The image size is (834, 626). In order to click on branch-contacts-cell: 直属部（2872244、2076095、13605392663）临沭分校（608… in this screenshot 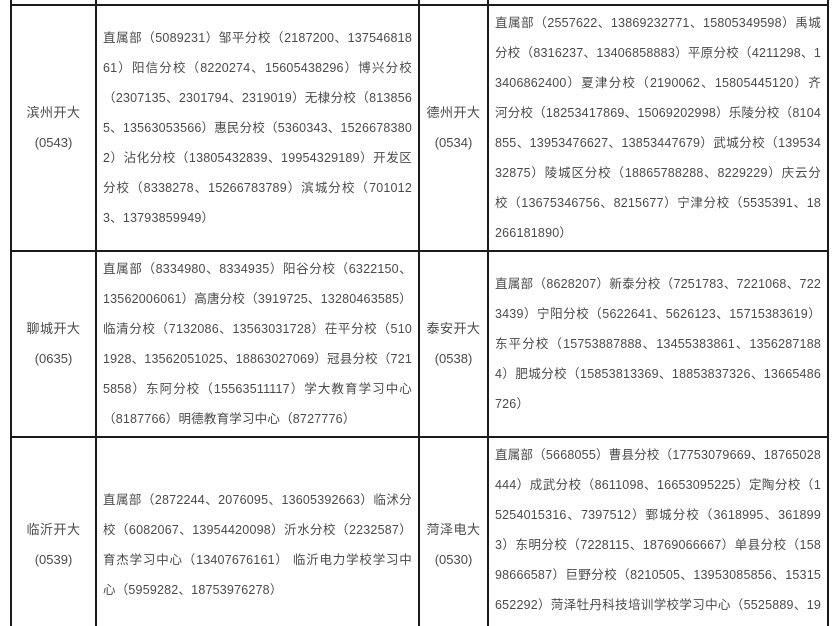, I will do `click(257, 531)`.